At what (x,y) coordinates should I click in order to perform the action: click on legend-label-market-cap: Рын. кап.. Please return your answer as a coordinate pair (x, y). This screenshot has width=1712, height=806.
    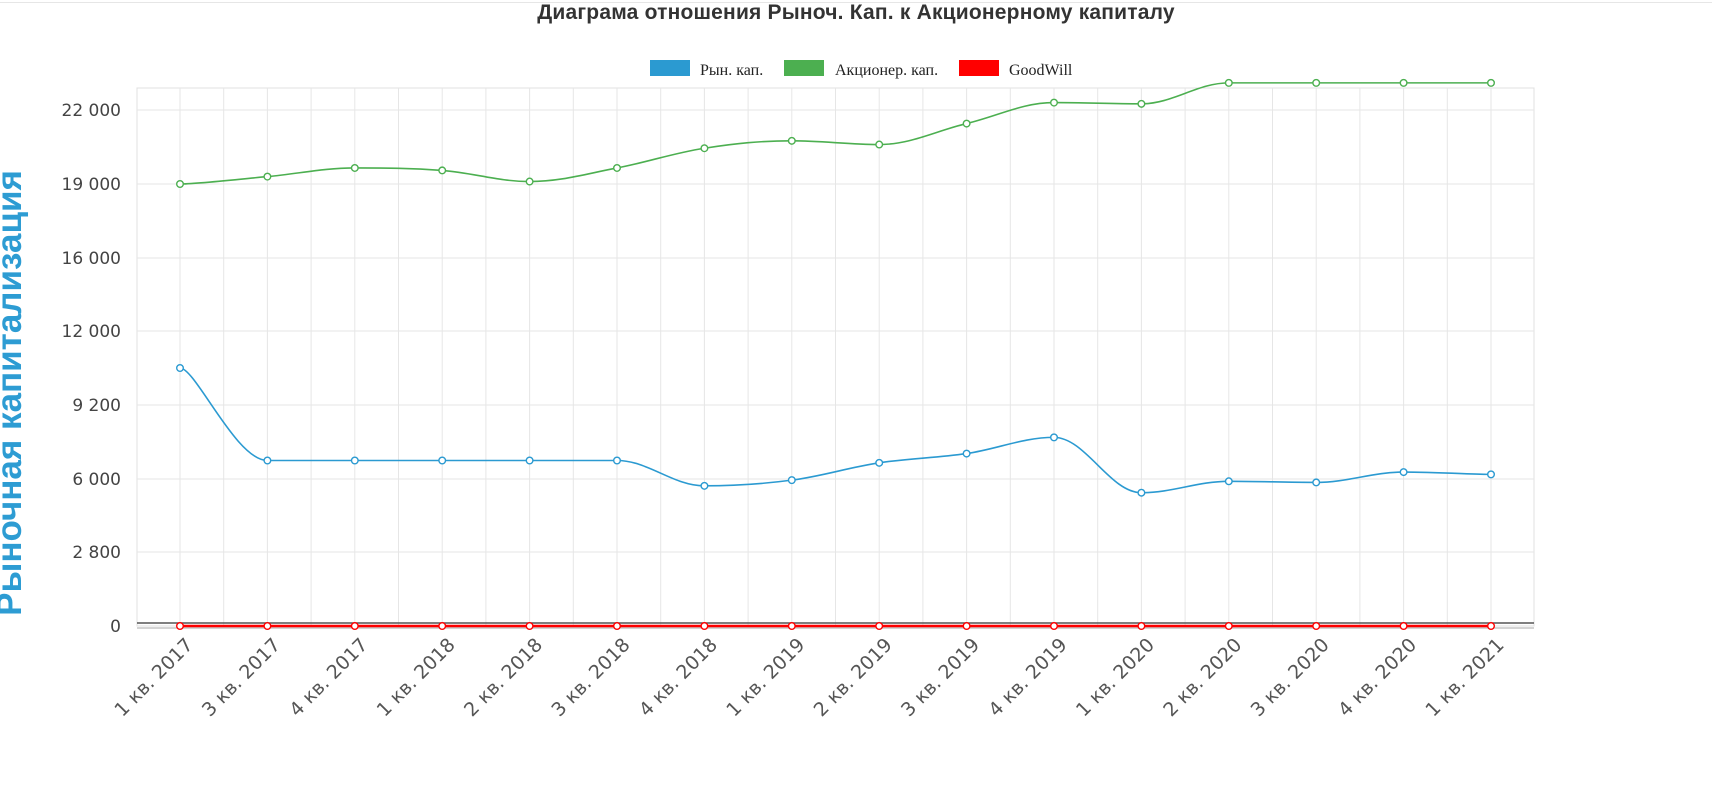
    Looking at the image, I should click on (731, 70).